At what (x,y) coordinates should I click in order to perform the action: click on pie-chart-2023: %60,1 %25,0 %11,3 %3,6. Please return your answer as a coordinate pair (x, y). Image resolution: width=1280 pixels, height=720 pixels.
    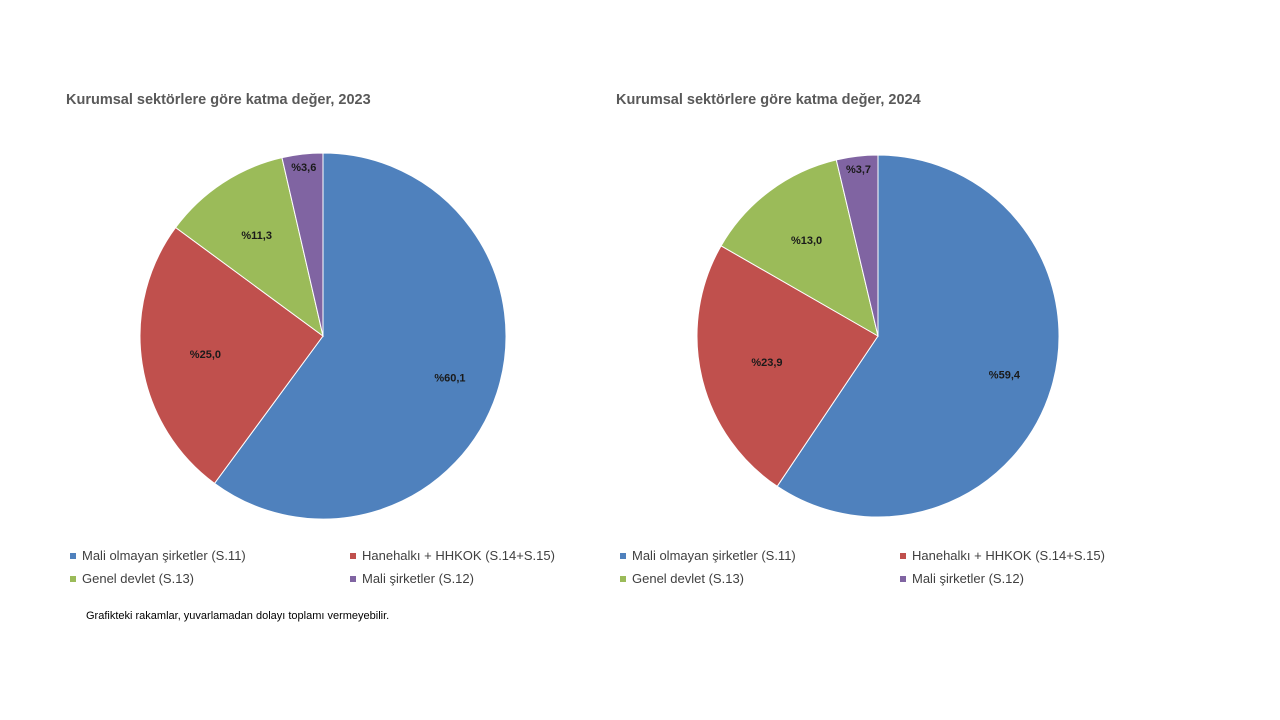
    Looking at the image, I should click on (323, 336).